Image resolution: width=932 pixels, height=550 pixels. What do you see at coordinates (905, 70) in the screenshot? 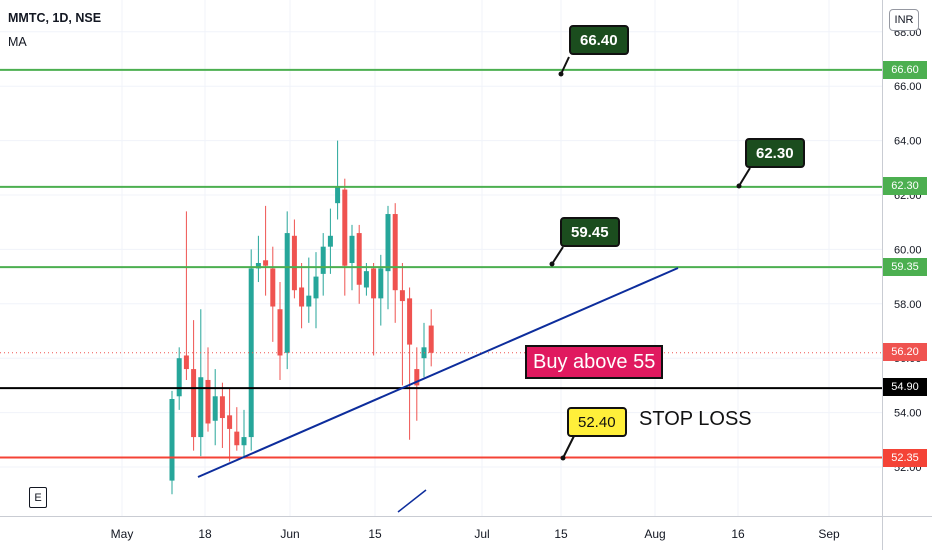
I see `price-label-66-60: 66.60` at bounding box center [905, 70].